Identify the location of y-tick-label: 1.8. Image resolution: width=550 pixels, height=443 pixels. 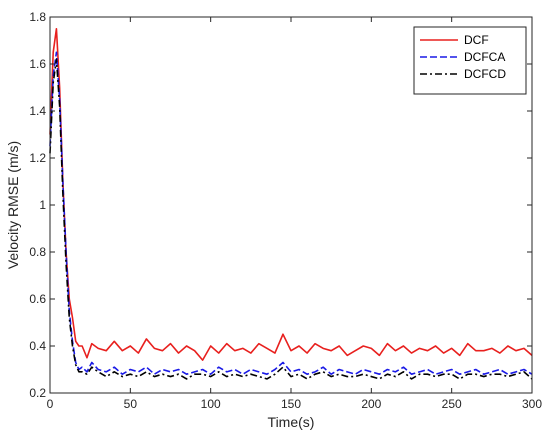
(37, 17).